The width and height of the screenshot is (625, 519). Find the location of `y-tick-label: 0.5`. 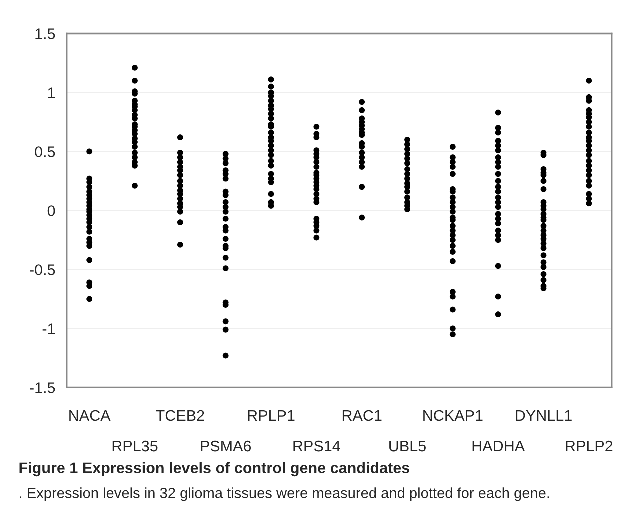

y-tick-label: 0.5 is located at coordinates (45, 152).